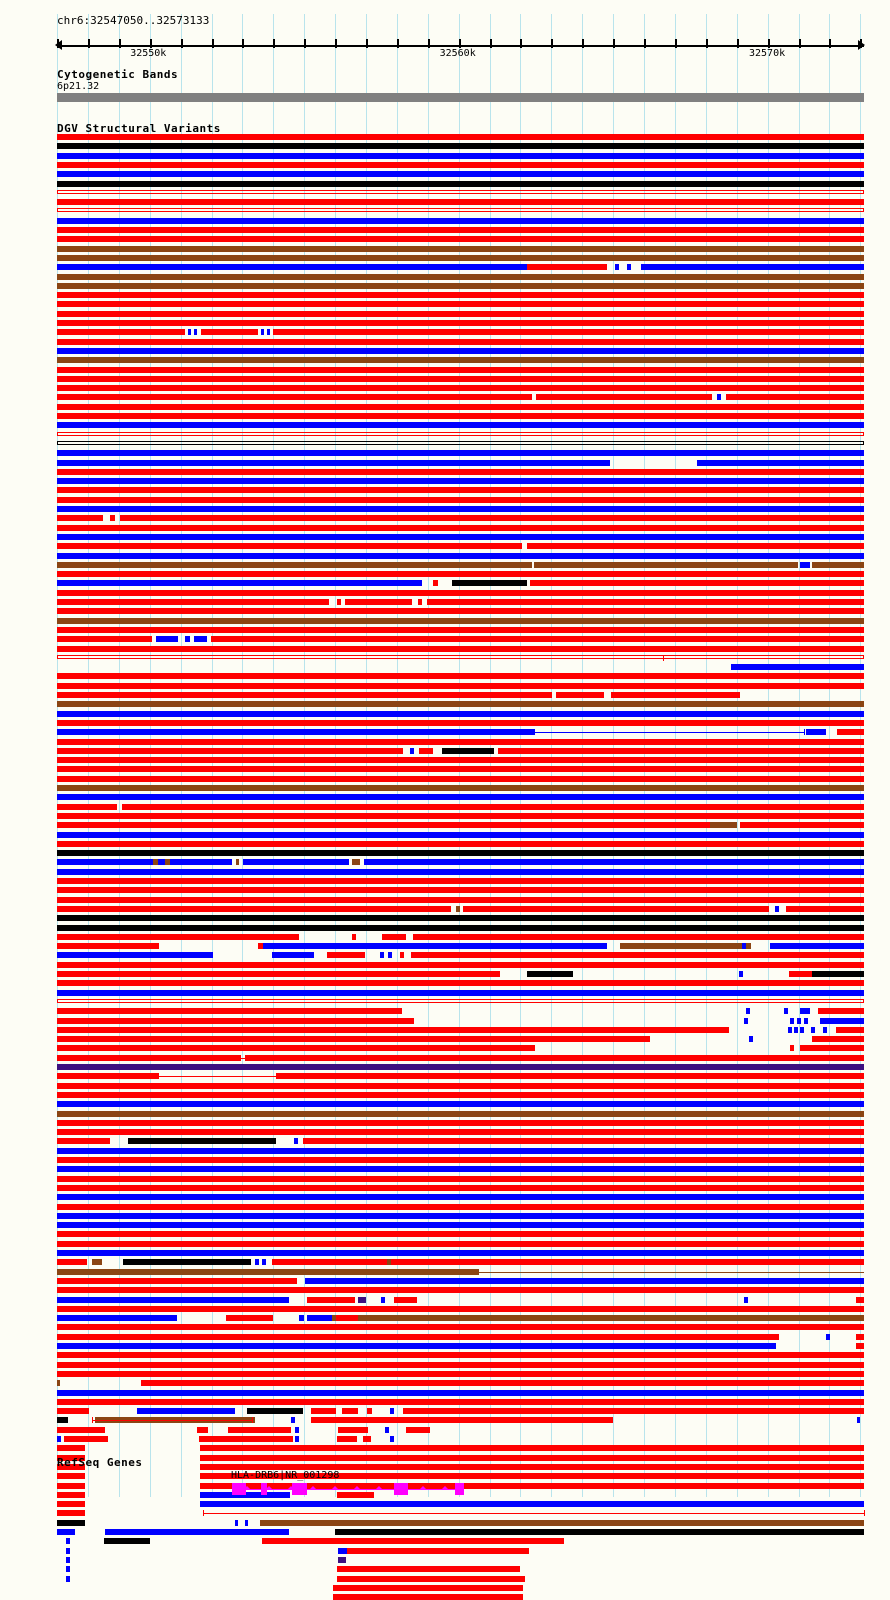 The width and height of the screenshot is (890, 1600). Describe the element at coordinates (401, 1489) in the screenshot. I see `gene-exon` at that location.